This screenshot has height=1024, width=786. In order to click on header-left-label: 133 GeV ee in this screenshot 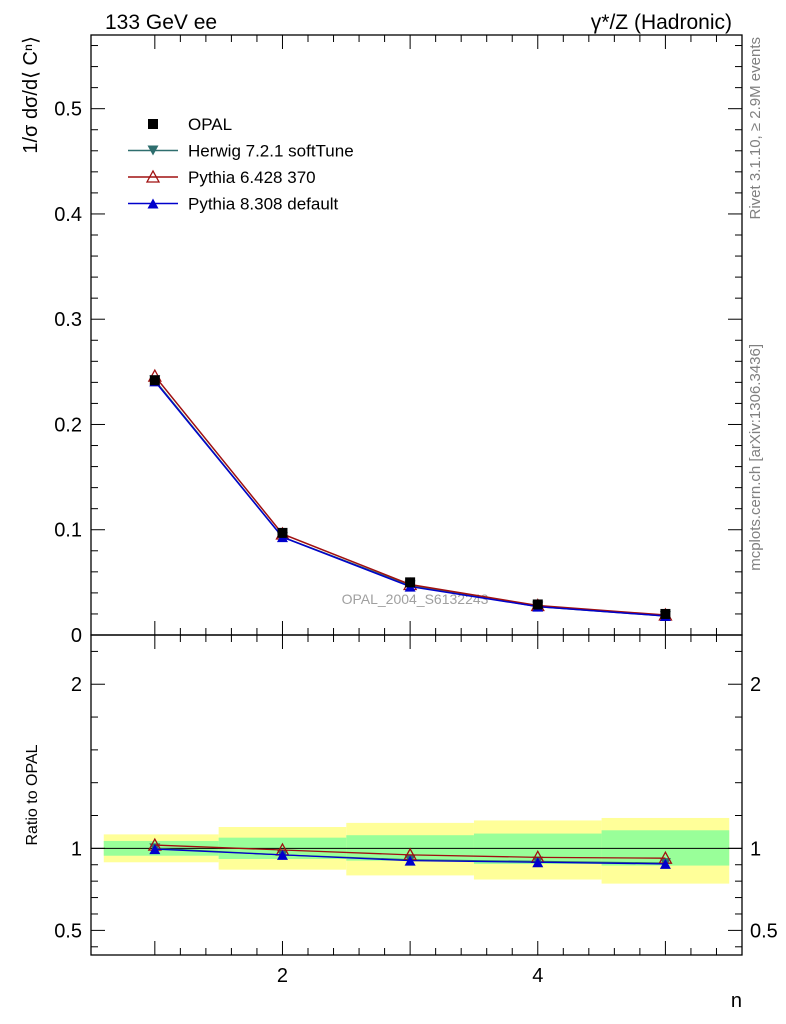, I will do `click(161, 22)`.